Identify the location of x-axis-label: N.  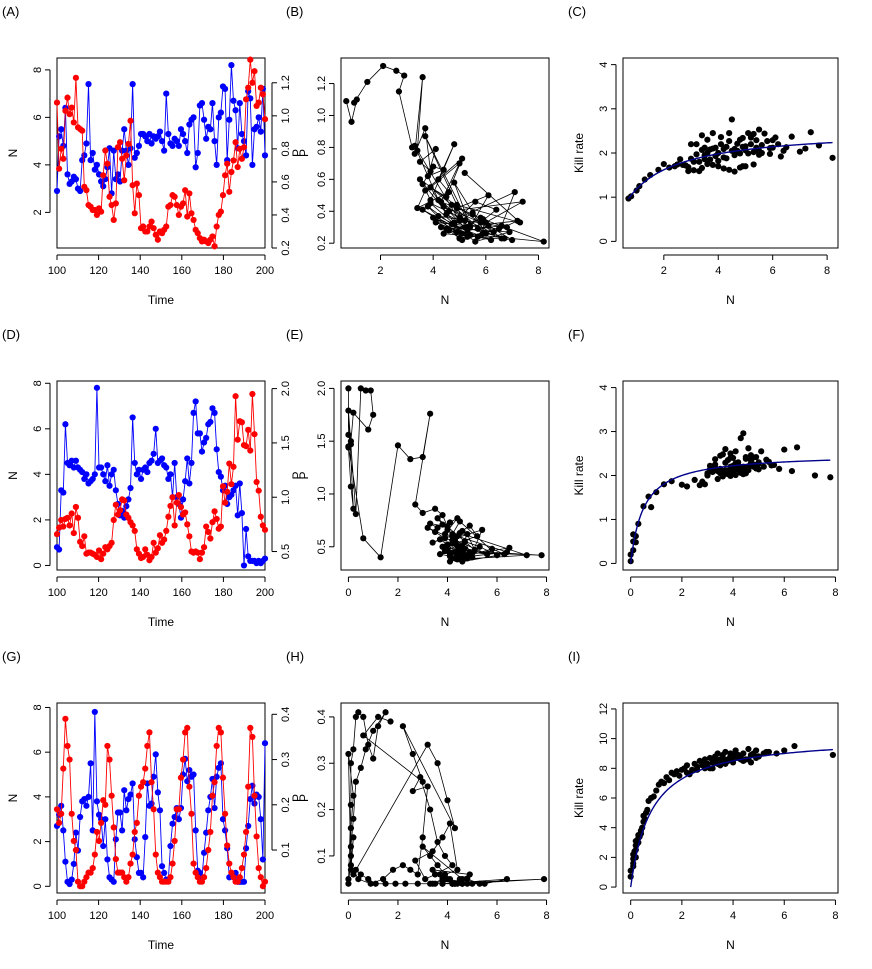
(730, 945).